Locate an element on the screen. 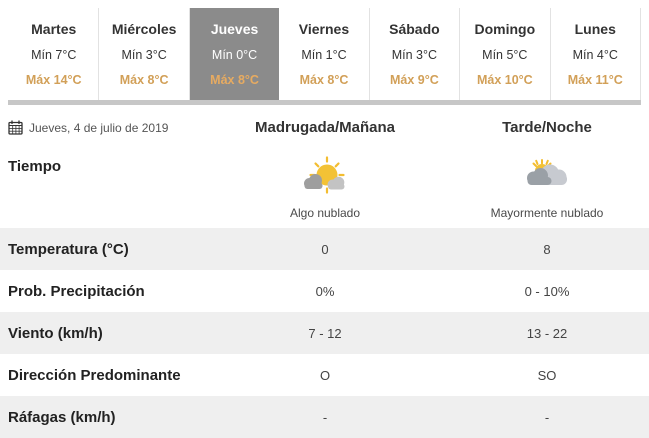 This screenshot has width=649, height=438. row-label: Viento (km/h) is located at coordinates (55, 333).